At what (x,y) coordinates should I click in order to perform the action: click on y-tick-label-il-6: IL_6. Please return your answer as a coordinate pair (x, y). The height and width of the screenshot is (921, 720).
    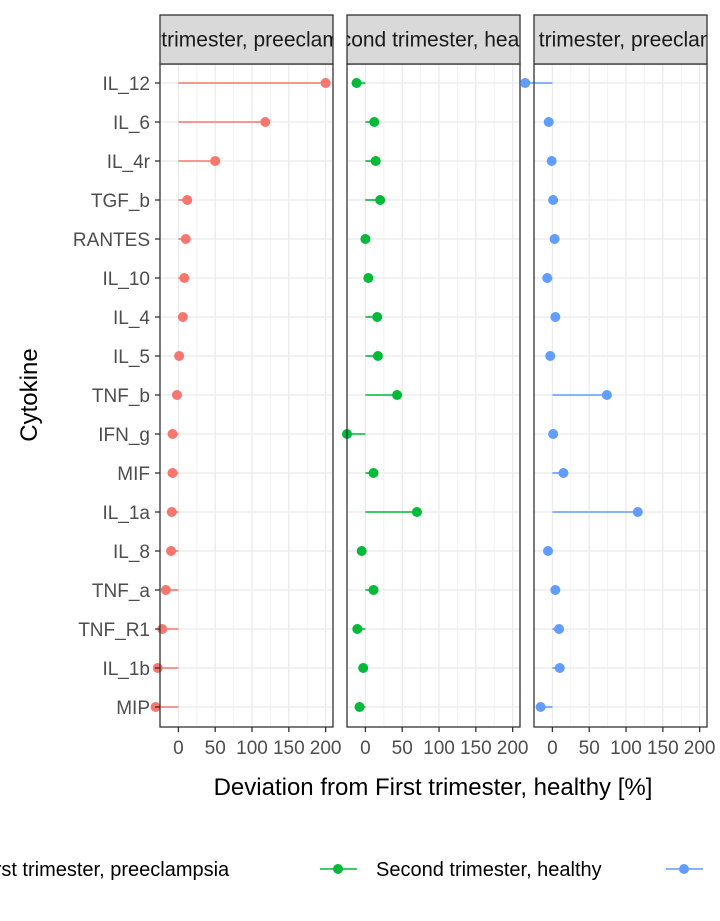
    Looking at the image, I should click on (131, 123).